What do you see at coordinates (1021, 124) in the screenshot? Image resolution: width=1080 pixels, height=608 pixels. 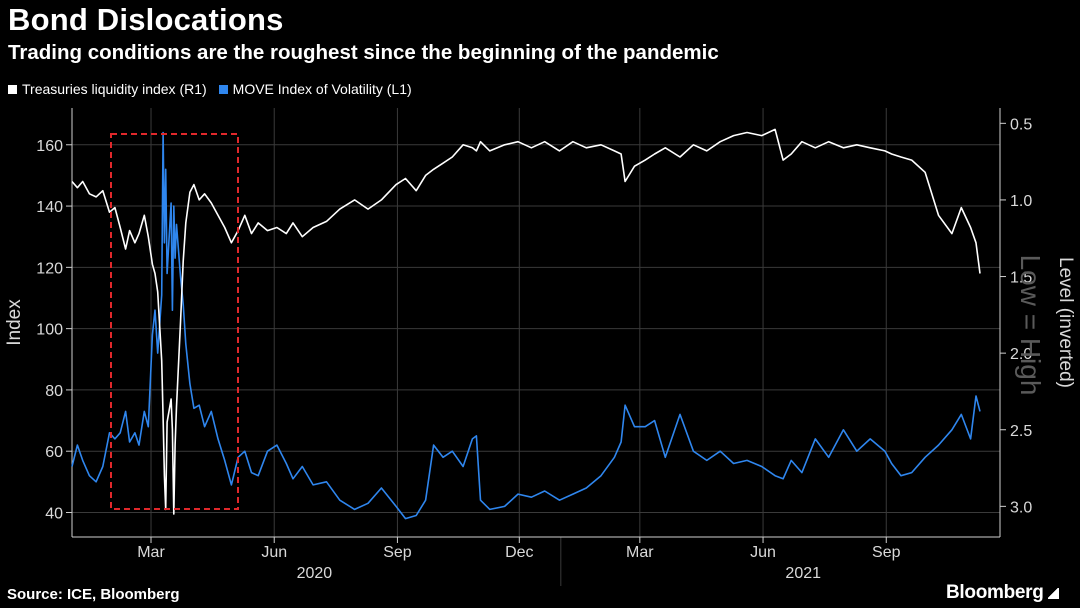 I see `right-tick-label: 0.5` at bounding box center [1021, 124].